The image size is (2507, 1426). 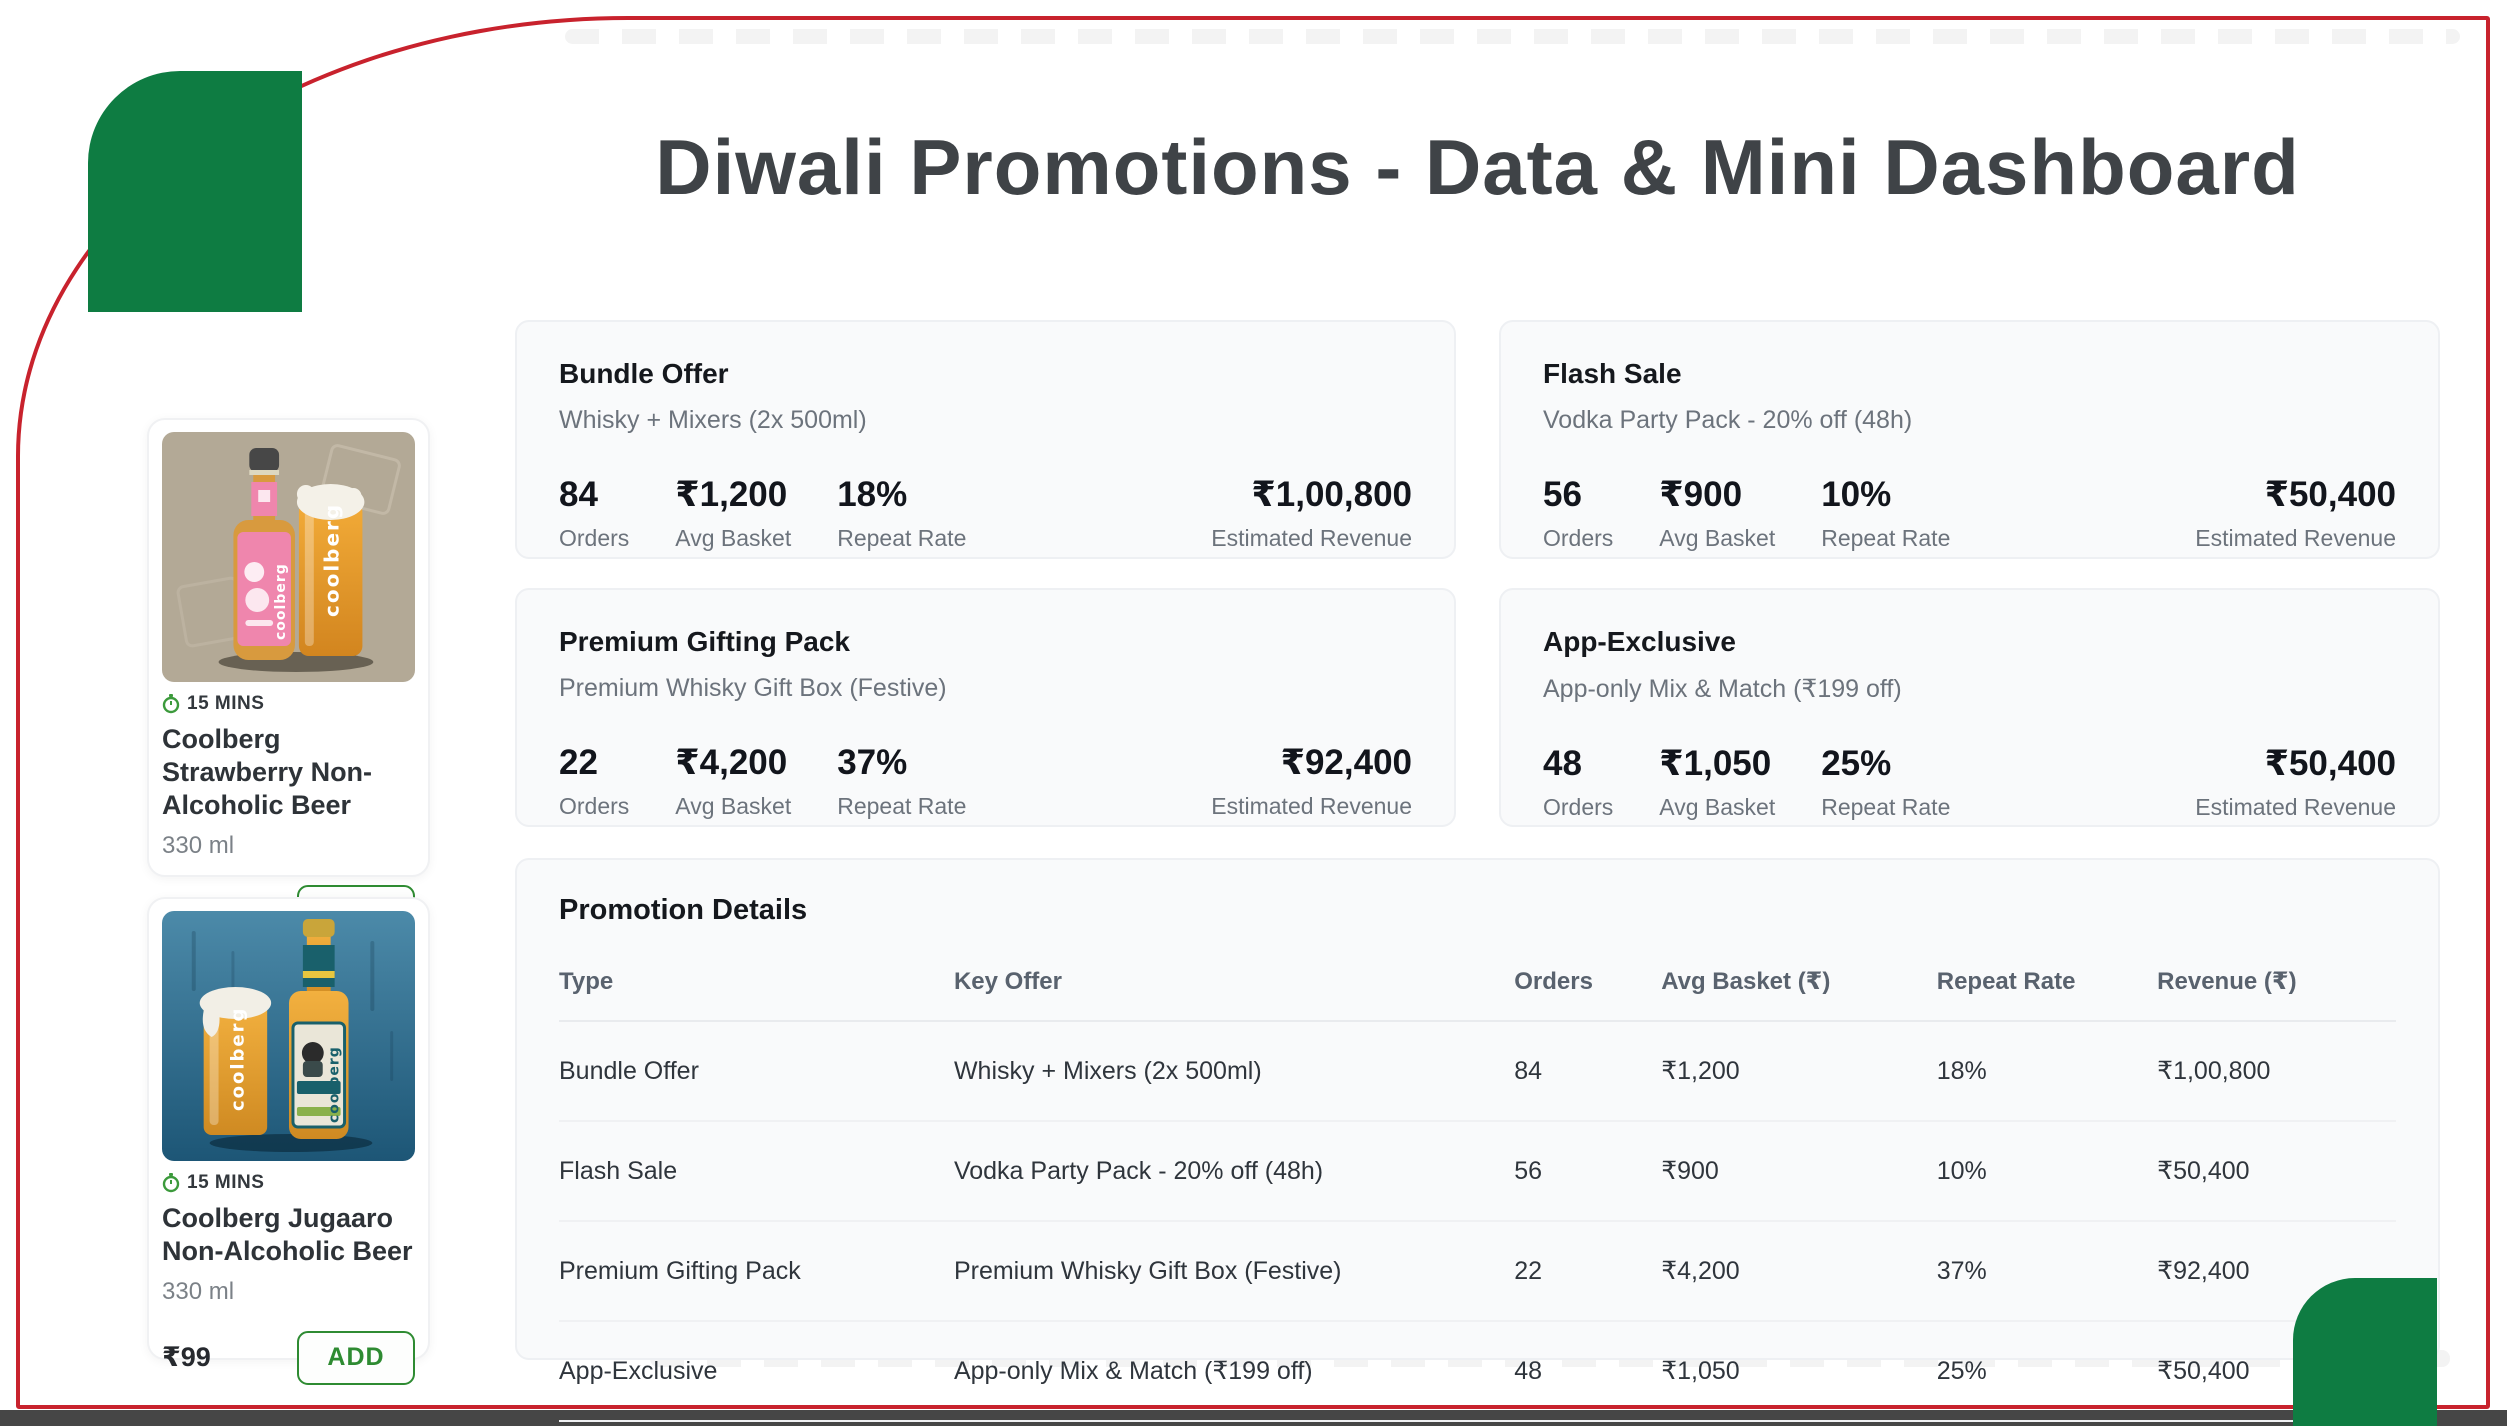 What do you see at coordinates (2047, 980) in the screenshot?
I see `column-header-repeat-rate: Repeat Rate` at bounding box center [2047, 980].